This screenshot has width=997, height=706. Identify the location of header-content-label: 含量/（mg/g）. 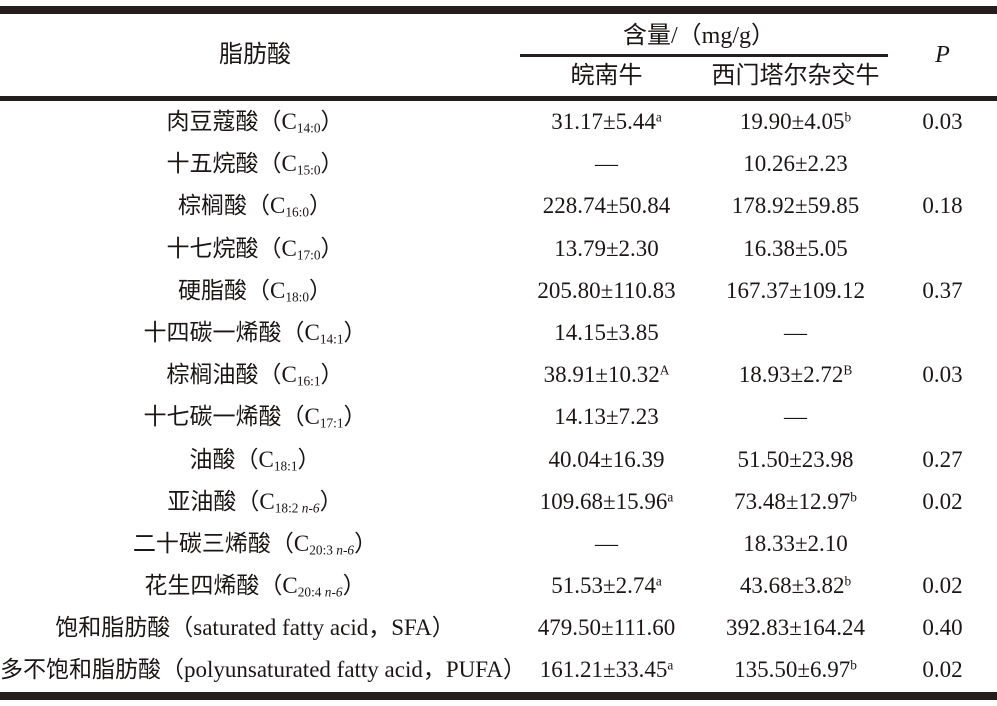
(698, 36).